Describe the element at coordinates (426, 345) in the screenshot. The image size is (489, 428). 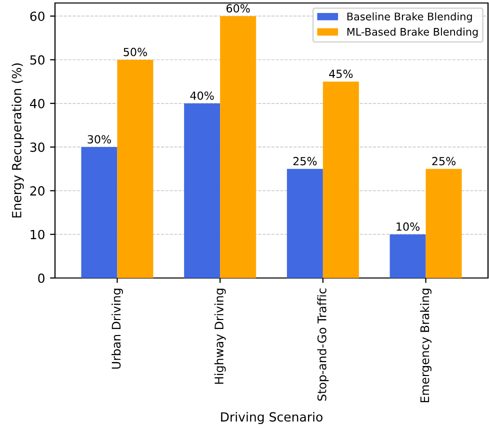
I see `x-tick-label: Emergency Braking` at that location.